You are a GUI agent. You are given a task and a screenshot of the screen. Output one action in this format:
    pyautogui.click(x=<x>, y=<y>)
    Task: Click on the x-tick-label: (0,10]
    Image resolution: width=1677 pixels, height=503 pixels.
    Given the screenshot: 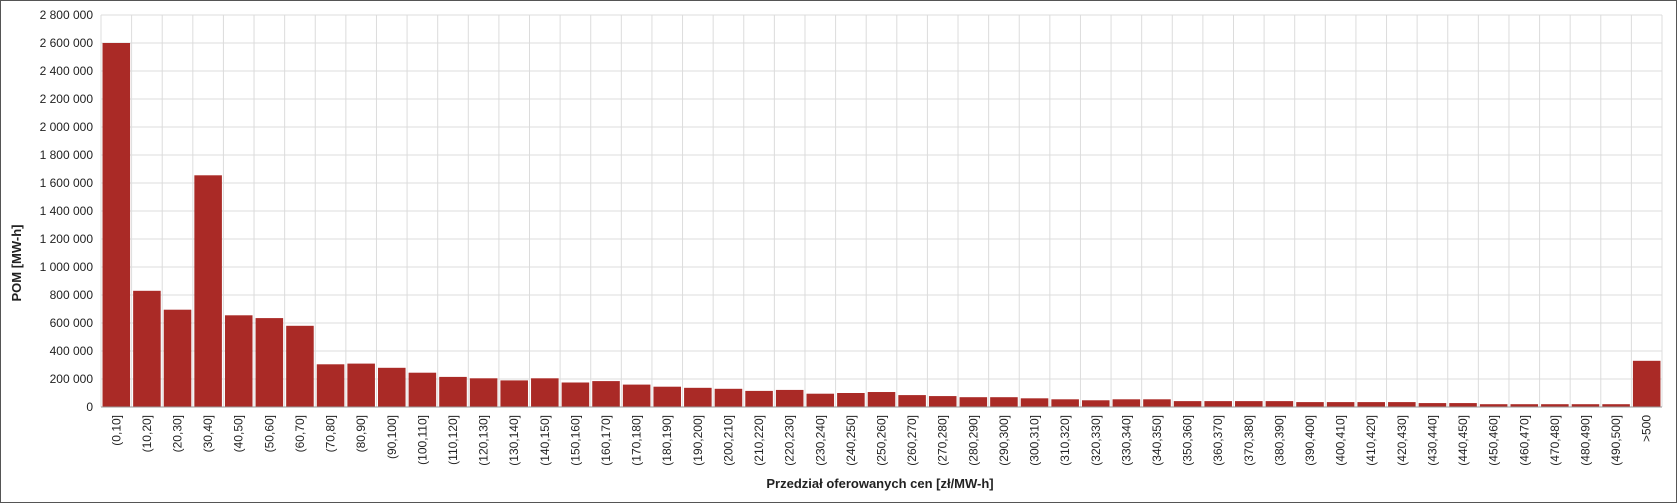 What is the action you would take?
    pyautogui.click(x=116, y=430)
    